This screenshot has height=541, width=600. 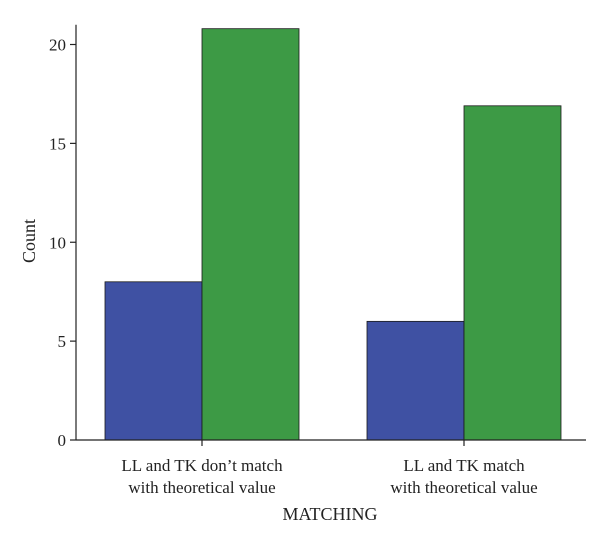 What do you see at coordinates (57, 143) in the screenshot?
I see `y-tick-label: 15` at bounding box center [57, 143].